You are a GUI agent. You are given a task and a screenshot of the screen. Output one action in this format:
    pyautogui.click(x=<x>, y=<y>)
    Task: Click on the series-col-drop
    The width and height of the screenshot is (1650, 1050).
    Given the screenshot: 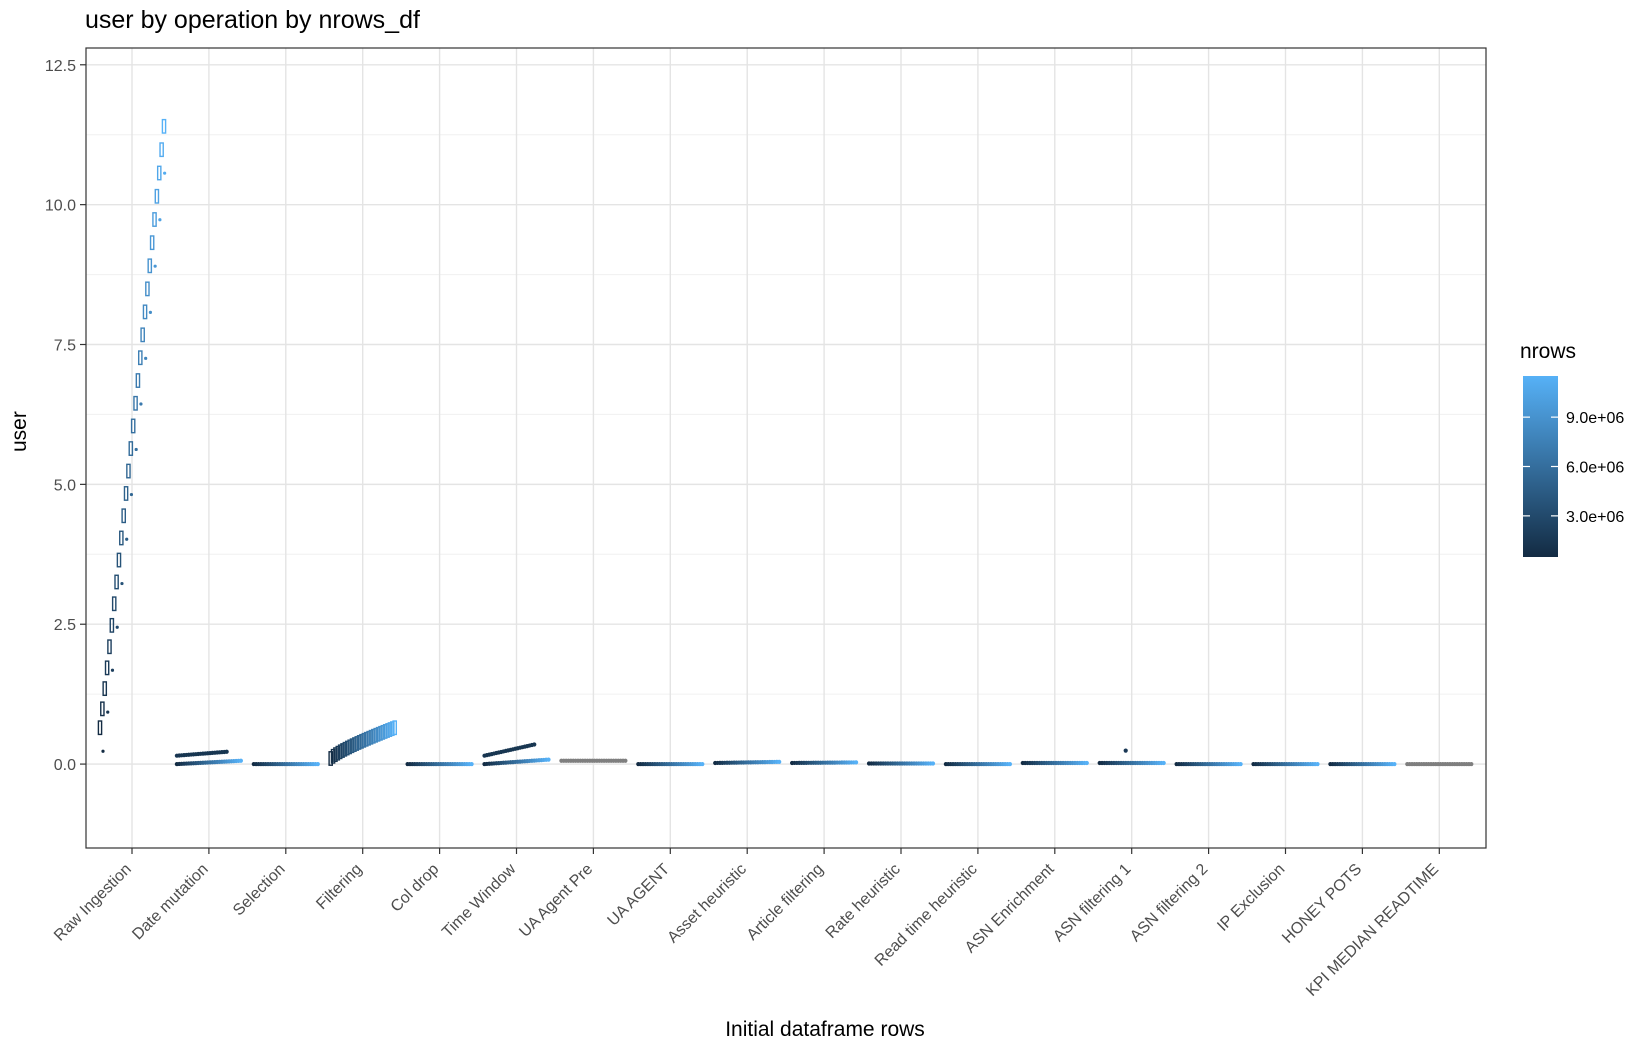 What is the action you would take?
    pyautogui.click(x=439, y=764)
    